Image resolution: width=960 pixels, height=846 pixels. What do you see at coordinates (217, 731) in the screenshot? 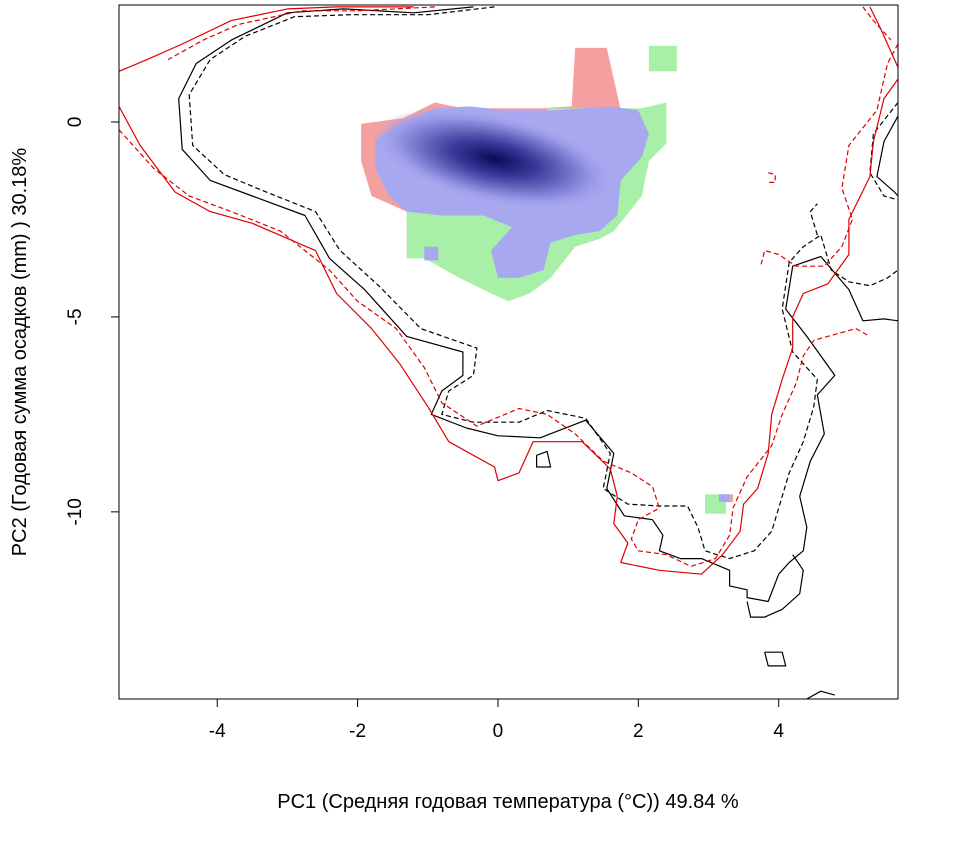
I see `x-tick-label: -4` at bounding box center [217, 731].